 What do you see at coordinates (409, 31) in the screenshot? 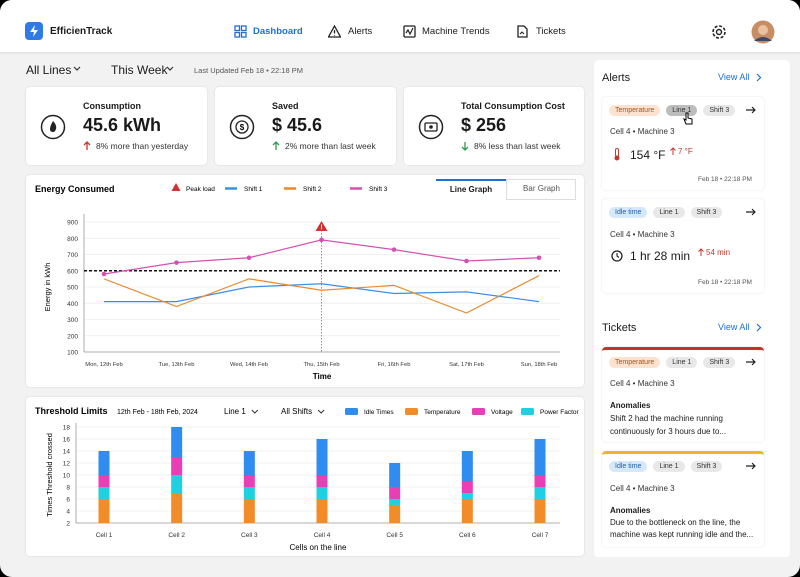
I see `trends-icon` at bounding box center [409, 31].